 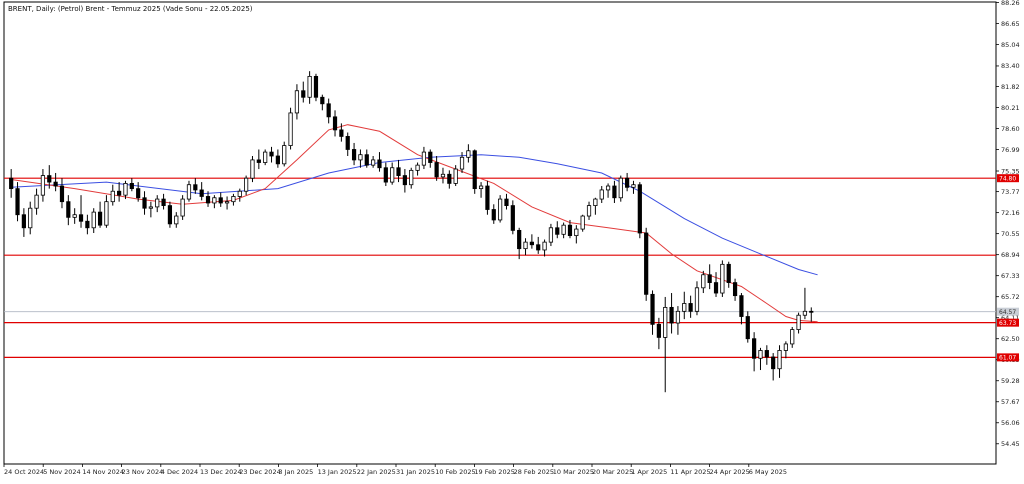 What do you see at coordinates (1010, 150) in the screenshot?
I see `y-tick-label: 76.99` at bounding box center [1010, 150].